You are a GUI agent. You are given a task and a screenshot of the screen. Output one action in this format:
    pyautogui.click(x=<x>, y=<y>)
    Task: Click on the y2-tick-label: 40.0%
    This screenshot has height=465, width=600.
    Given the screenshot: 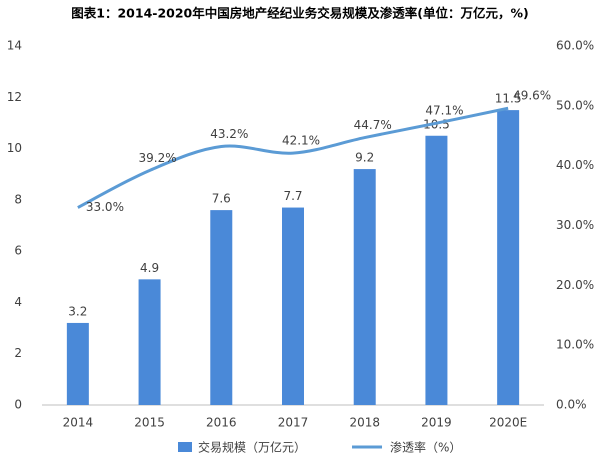 What is the action you would take?
    pyautogui.click(x=575, y=165)
    